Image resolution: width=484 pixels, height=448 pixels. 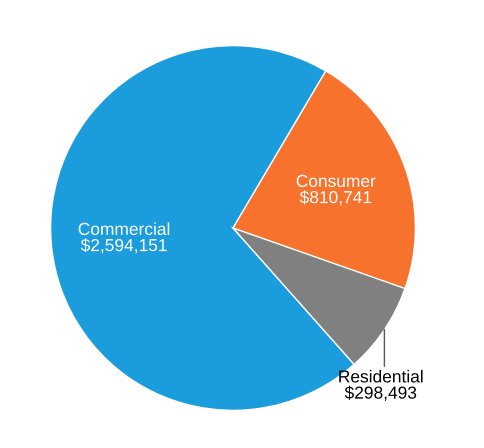 I want to click on data-label: $2,594,151, so click(x=123, y=246).